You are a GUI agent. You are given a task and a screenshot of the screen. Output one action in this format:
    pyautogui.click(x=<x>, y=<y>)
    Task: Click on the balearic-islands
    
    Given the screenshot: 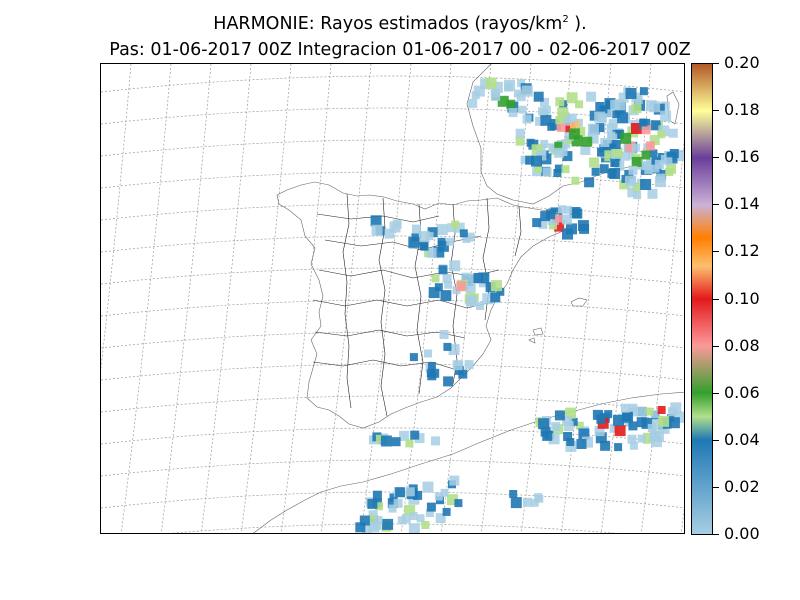 What is the action you would take?
    pyautogui.click(x=558, y=320)
    